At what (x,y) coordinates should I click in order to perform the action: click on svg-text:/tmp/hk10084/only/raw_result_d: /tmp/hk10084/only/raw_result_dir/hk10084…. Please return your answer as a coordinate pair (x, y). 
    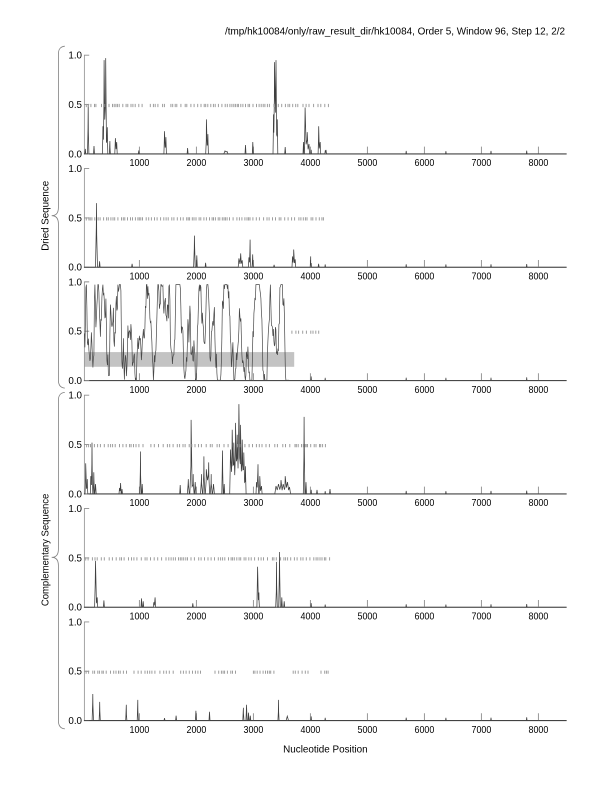
    Looking at the image, I should click on (395, 31).